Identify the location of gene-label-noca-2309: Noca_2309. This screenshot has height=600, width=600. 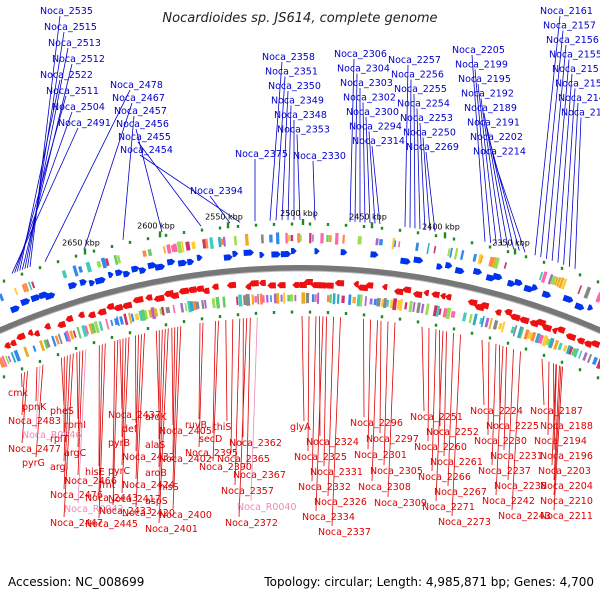
(400, 503).